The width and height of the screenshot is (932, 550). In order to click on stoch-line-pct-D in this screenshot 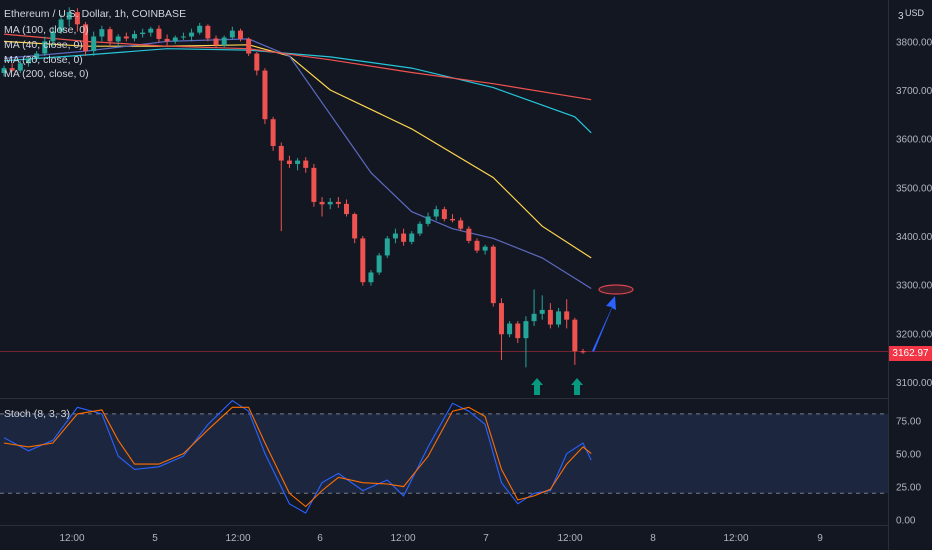, I will do `click(297, 457)`.